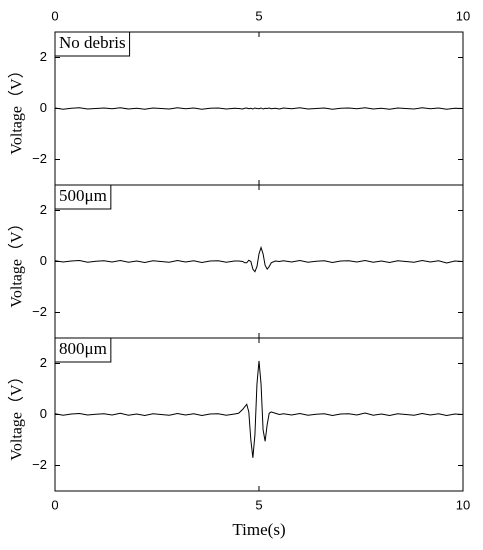  I want to click on panel-label: 500μm, so click(83, 195).